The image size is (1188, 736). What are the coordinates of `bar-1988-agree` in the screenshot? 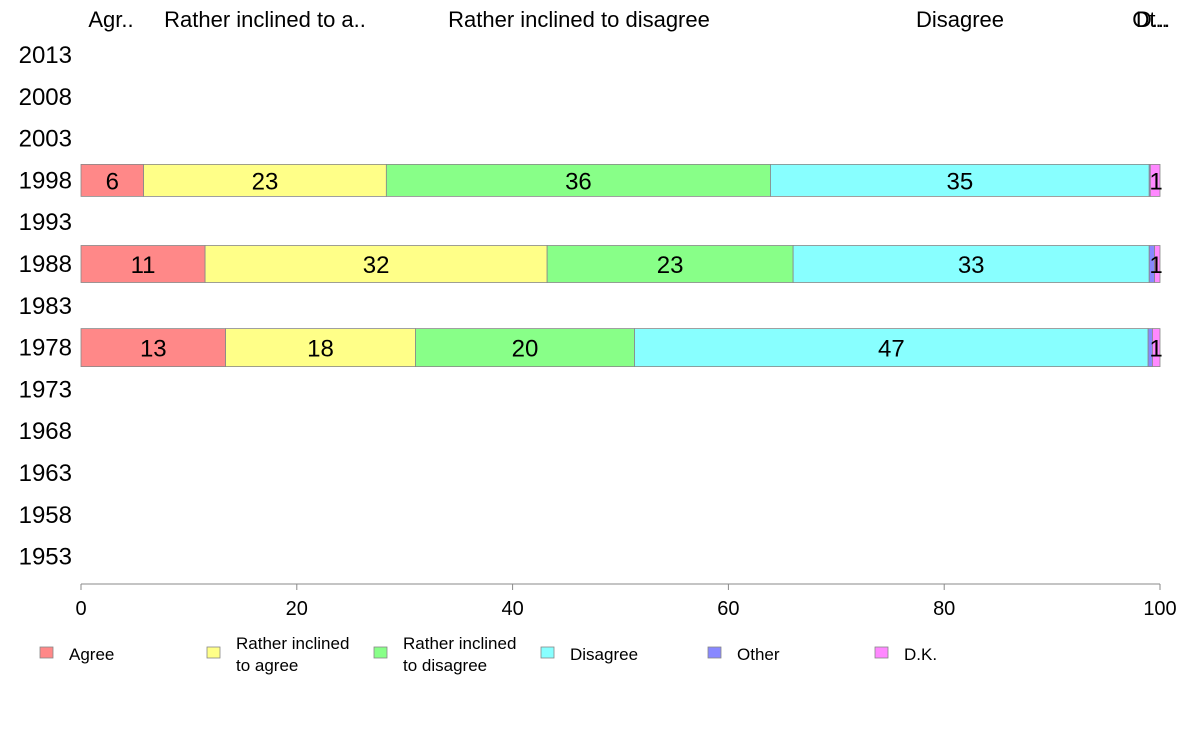 It's located at (143, 264).